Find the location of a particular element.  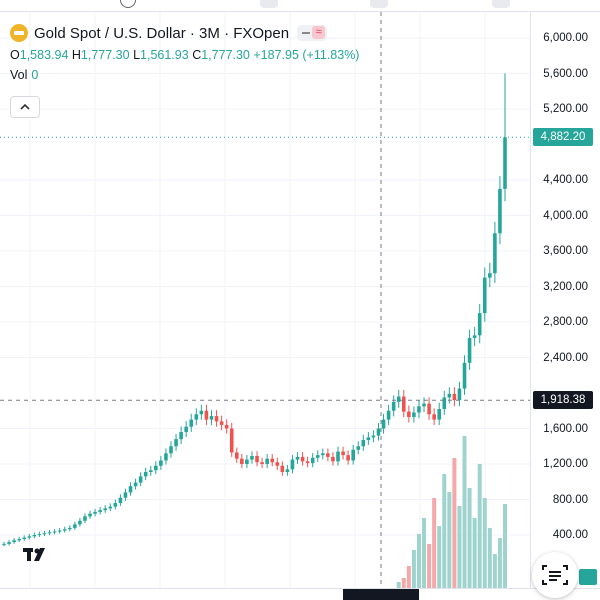

chart-type-button is located at coordinates (501, 4).